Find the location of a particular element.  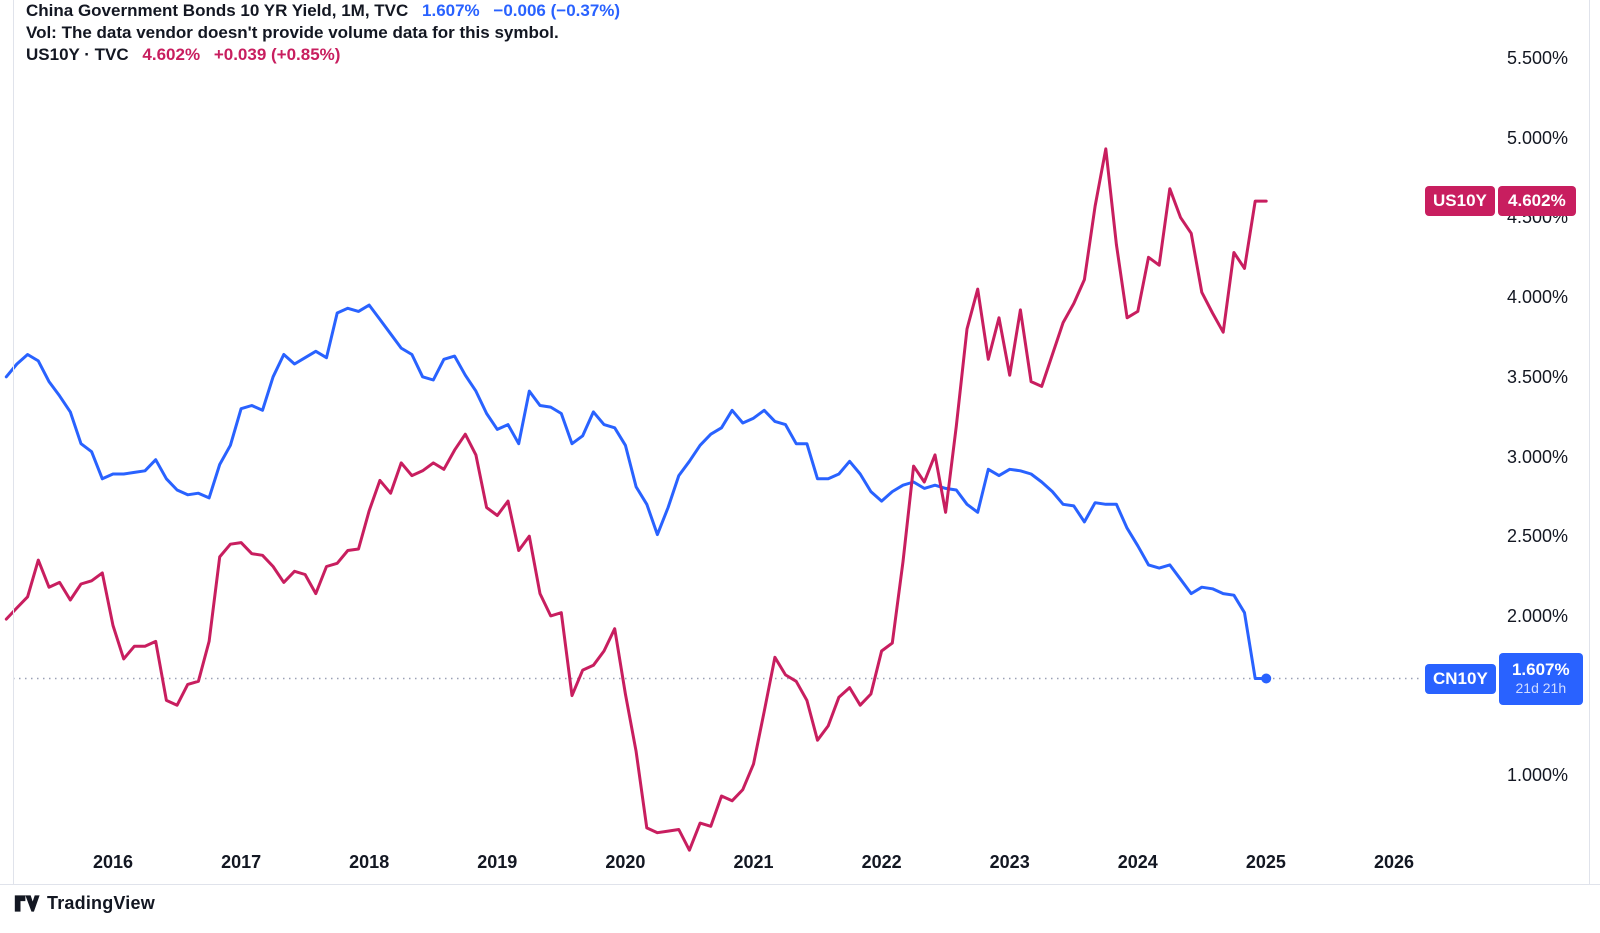

price-scale-border is located at coordinates (1589, 442).